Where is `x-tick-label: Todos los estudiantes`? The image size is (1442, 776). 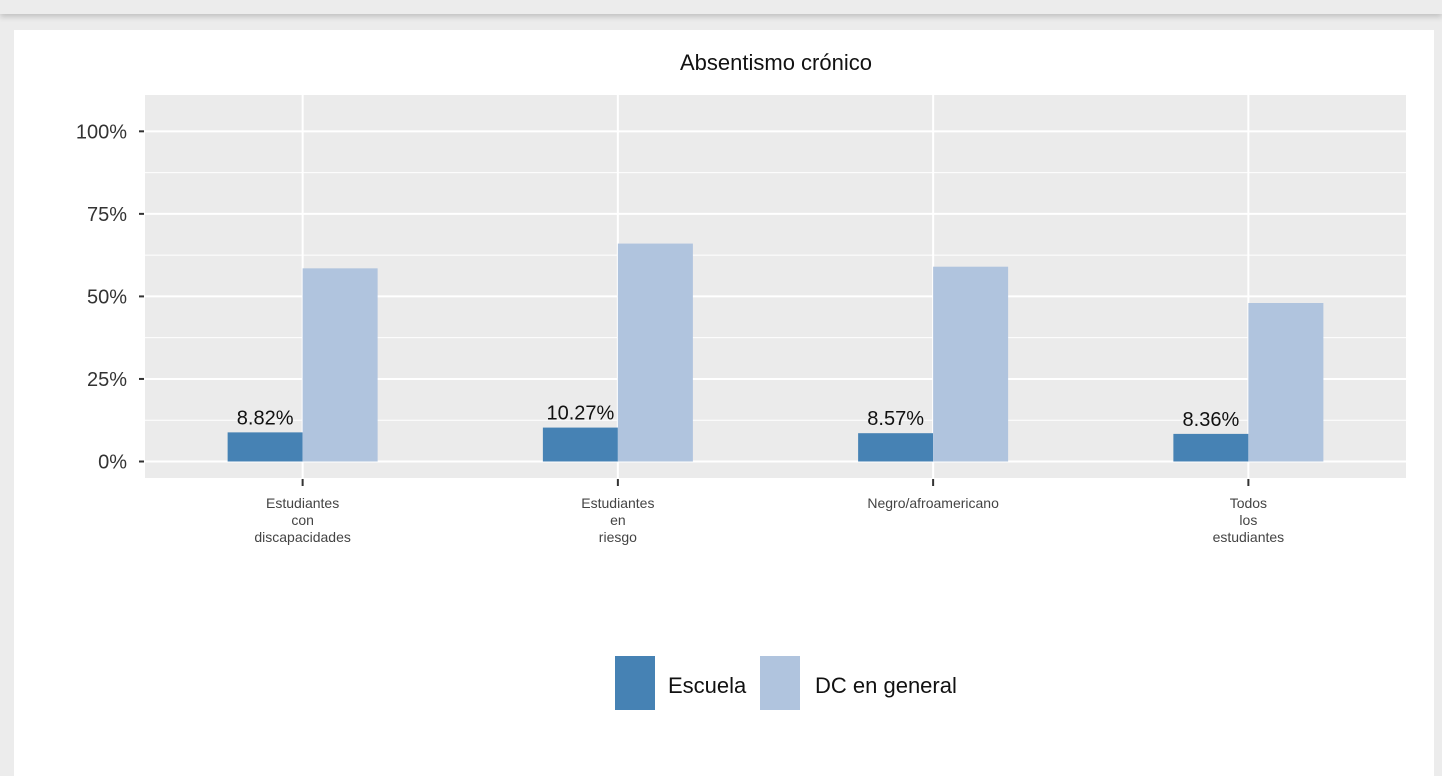
x-tick-label: Todos los estudiantes is located at coordinates (1249, 520).